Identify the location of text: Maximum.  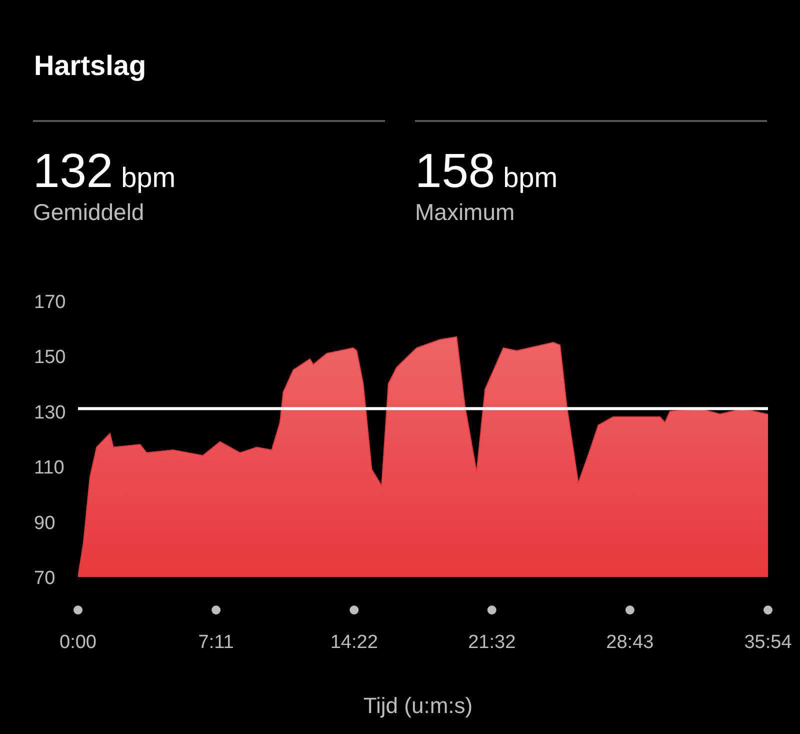
(465, 212).